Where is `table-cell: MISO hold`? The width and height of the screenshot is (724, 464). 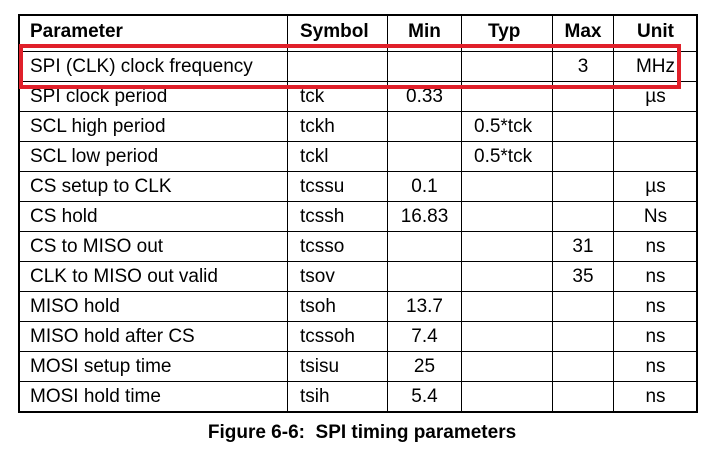 table-cell: MISO hold is located at coordinates (153, 307).